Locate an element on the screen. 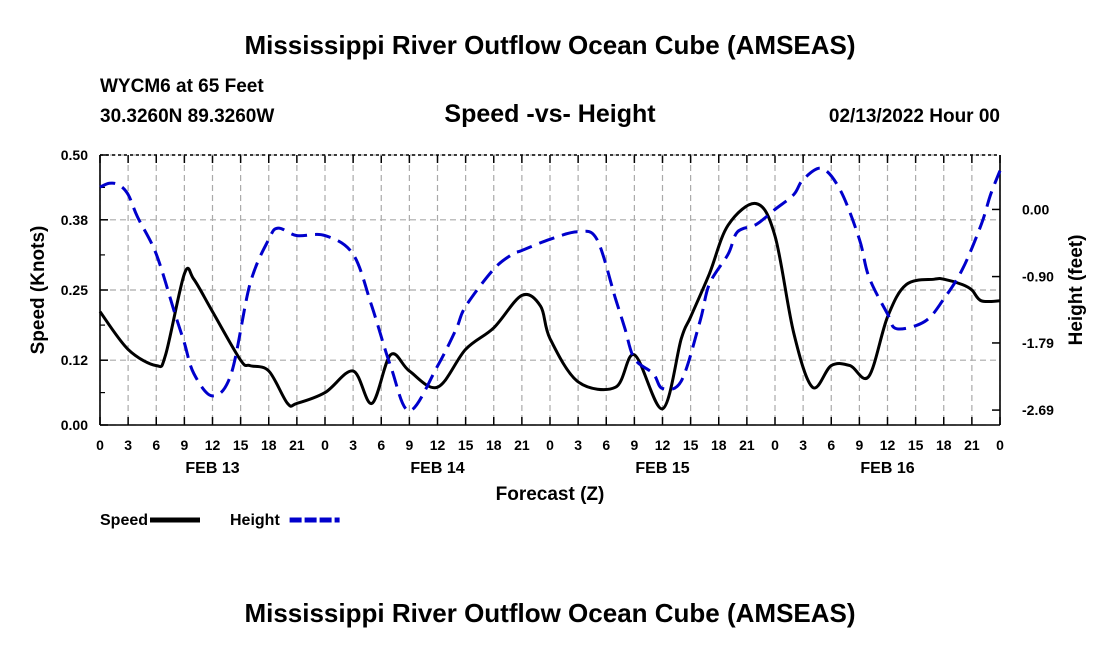 This screenshot has height=650, width=1100. y-left-tick-label: 0.25 is located at coordinates (74, 290).